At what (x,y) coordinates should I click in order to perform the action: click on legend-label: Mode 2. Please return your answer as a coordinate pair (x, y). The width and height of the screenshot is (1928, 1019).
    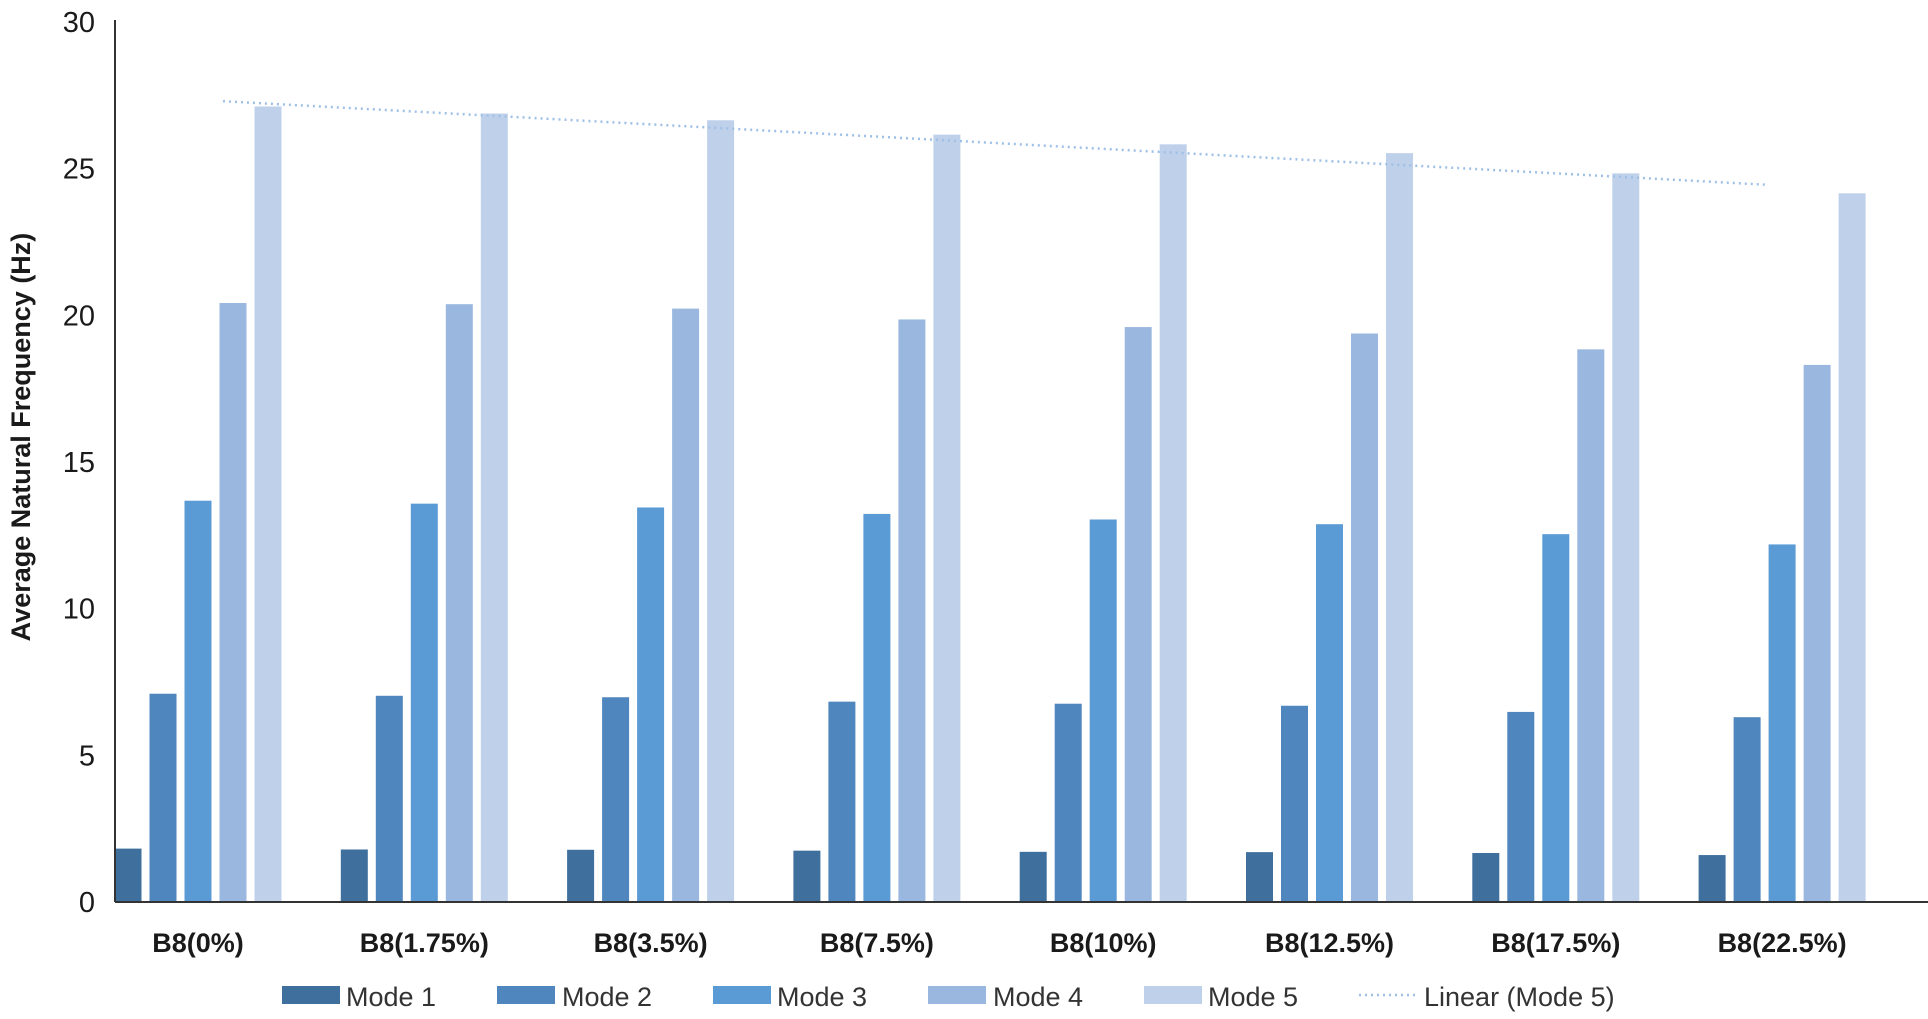
    Looking at the image, I should click on (607, 997).